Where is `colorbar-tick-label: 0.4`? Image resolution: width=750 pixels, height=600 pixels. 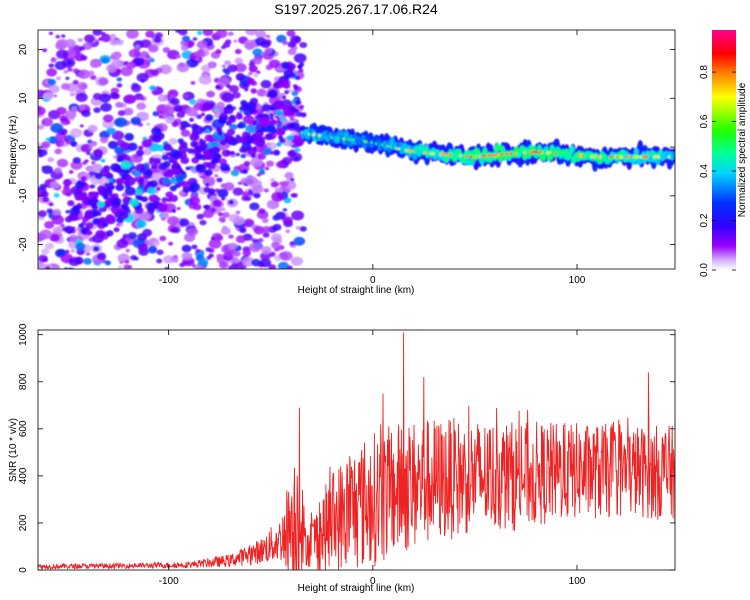 colorbar-tick-label: 0.4 is located at coordinates (704, 171).